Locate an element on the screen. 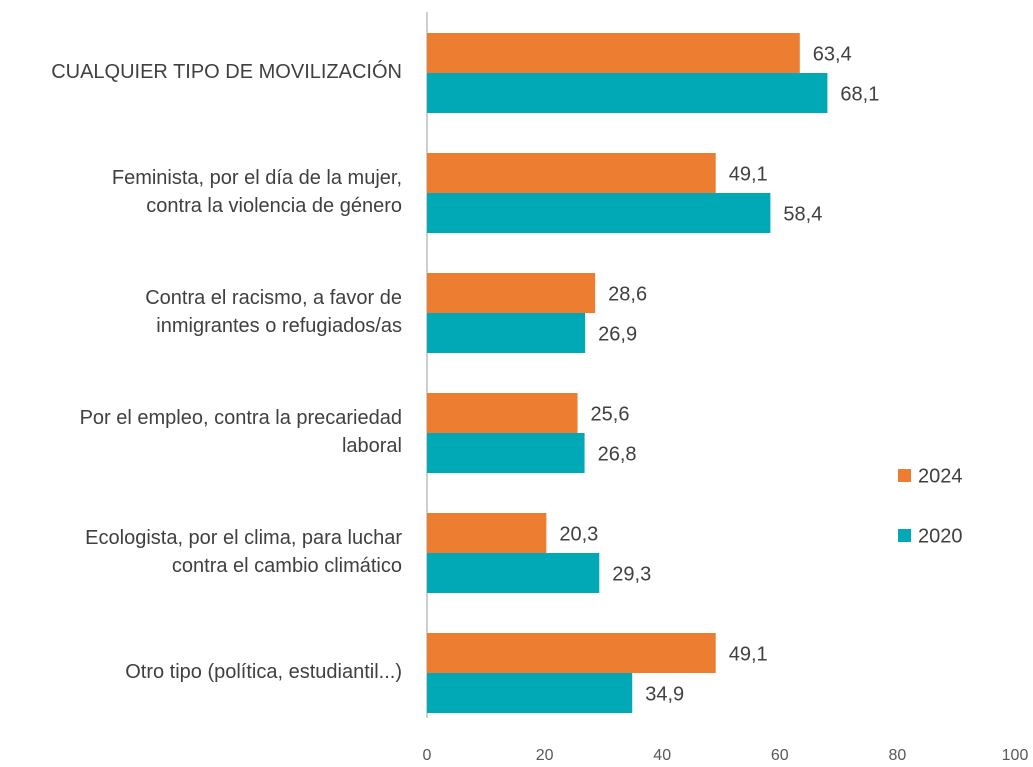 This screenshot has height=767, width=1033. x-tick-label: 20 is located at coordinates (545, 755).